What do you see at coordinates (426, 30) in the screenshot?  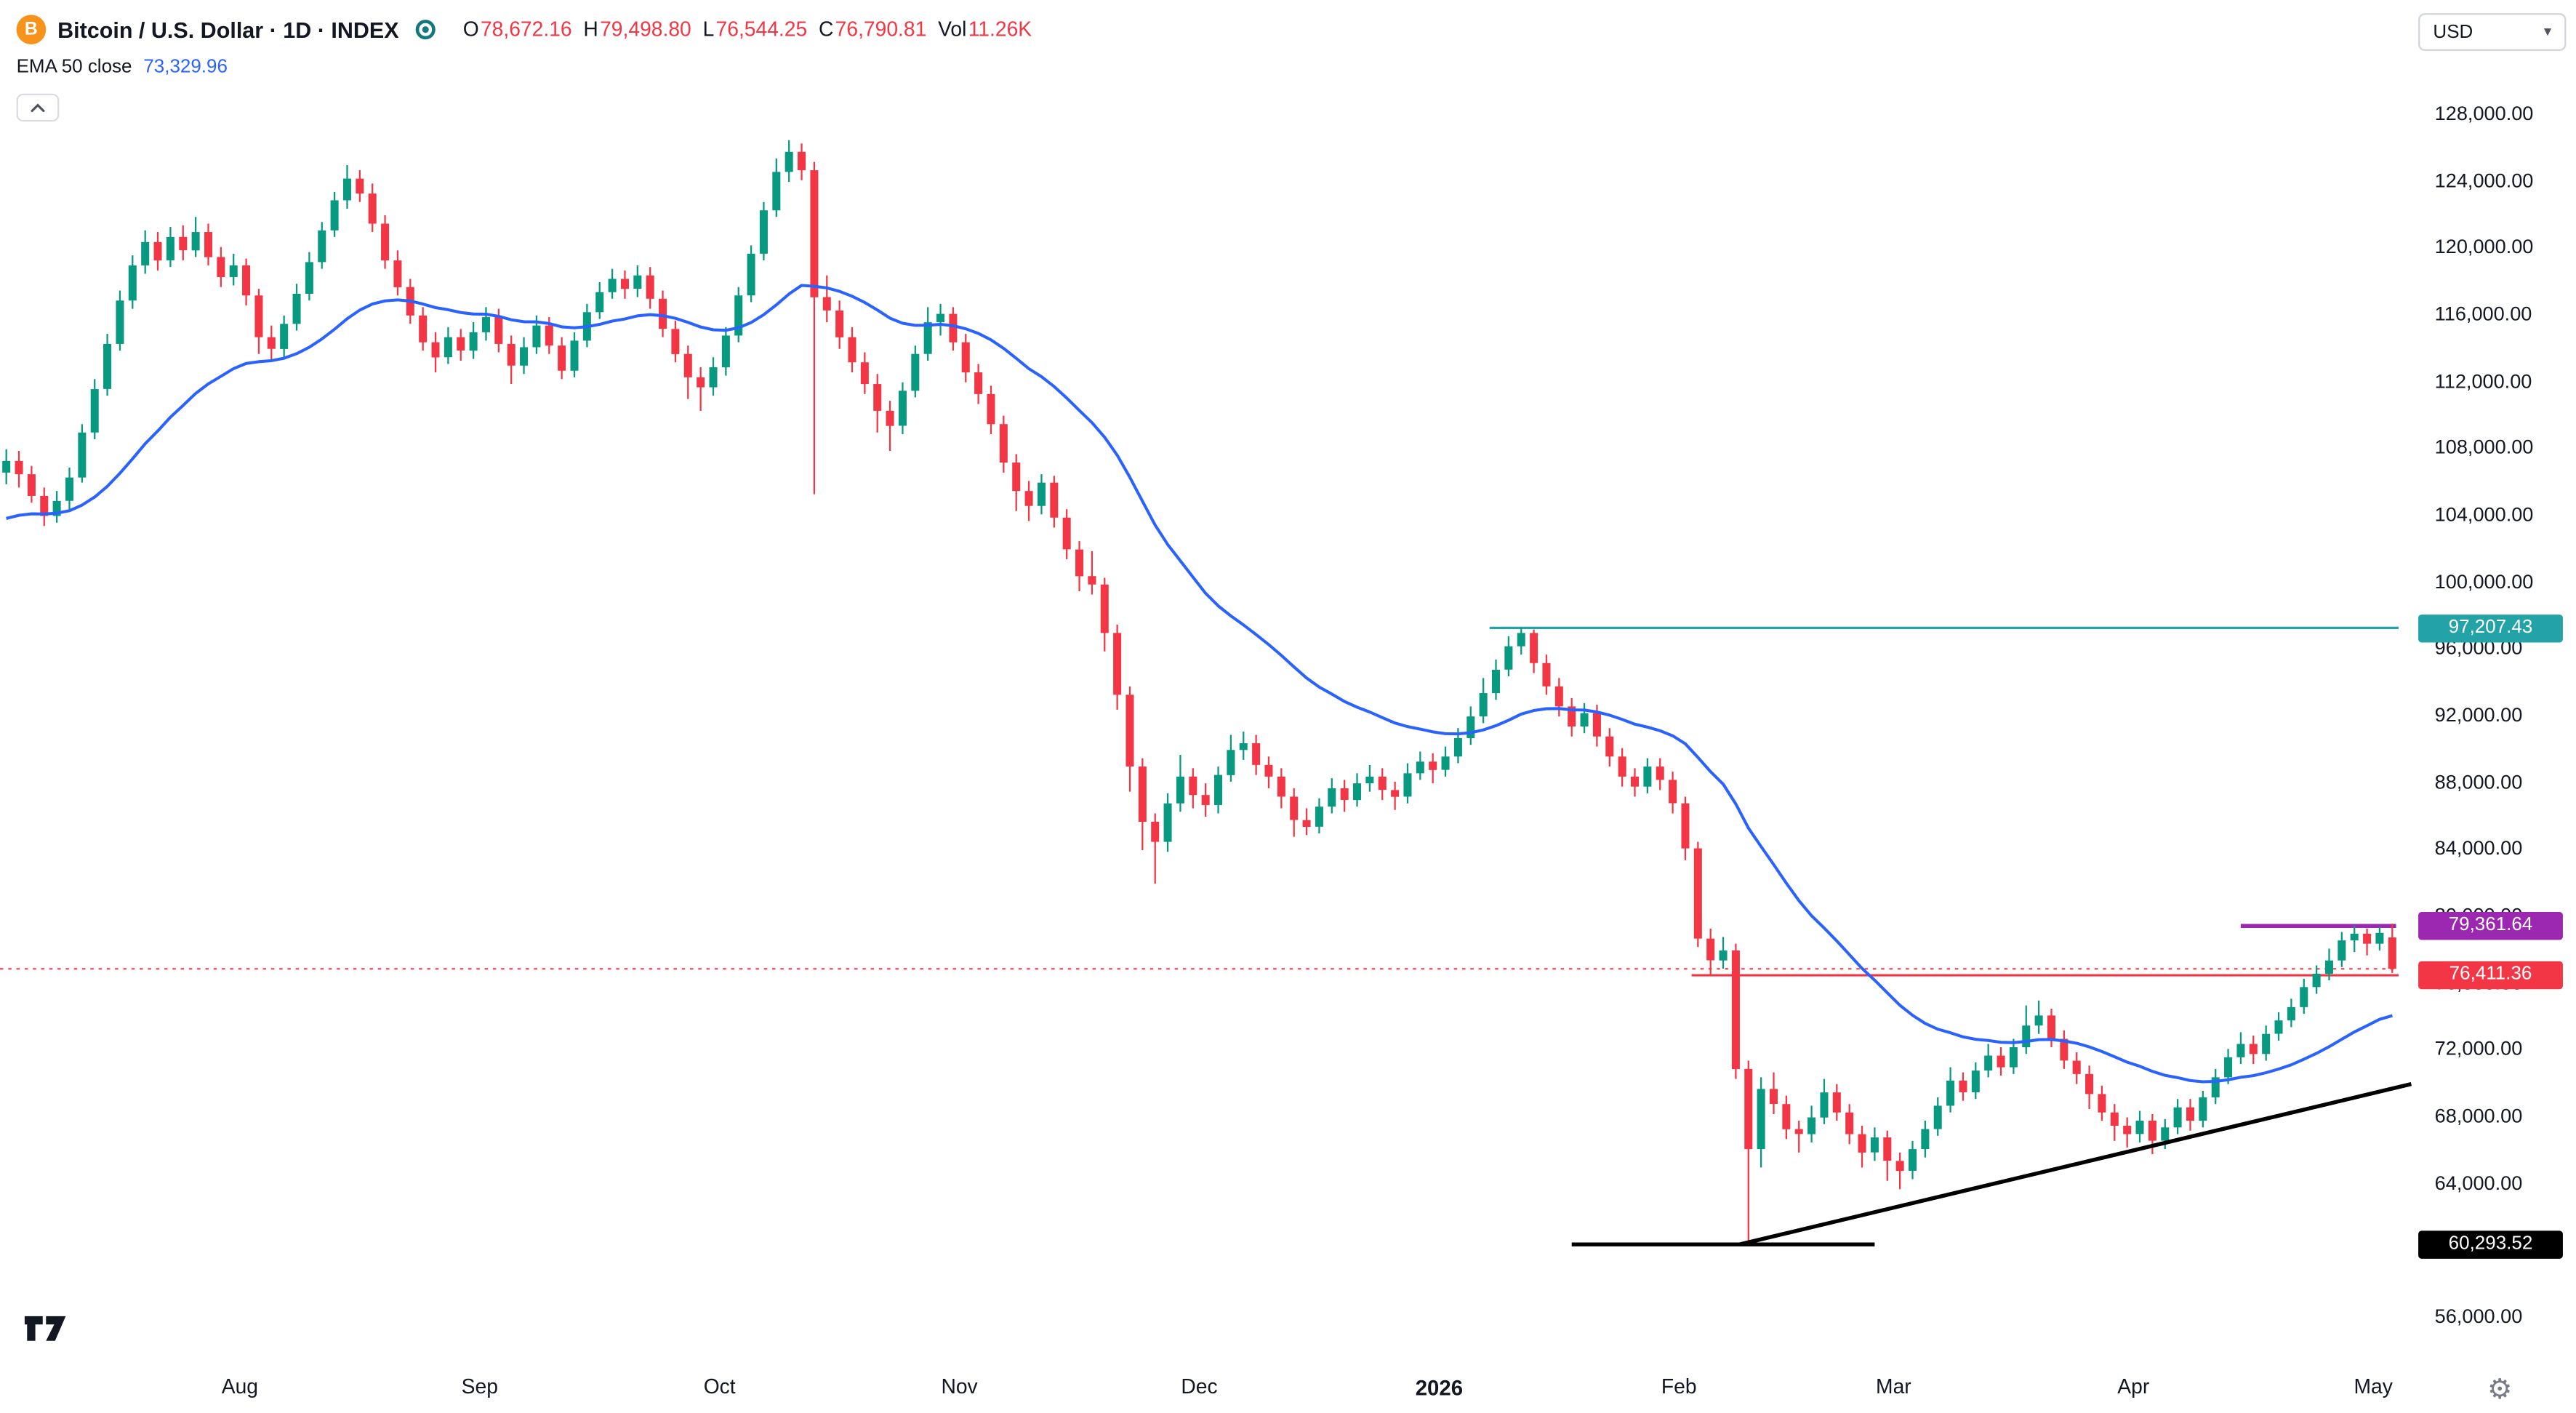 I see `index-source-icon` at bounding box center [426, 30].